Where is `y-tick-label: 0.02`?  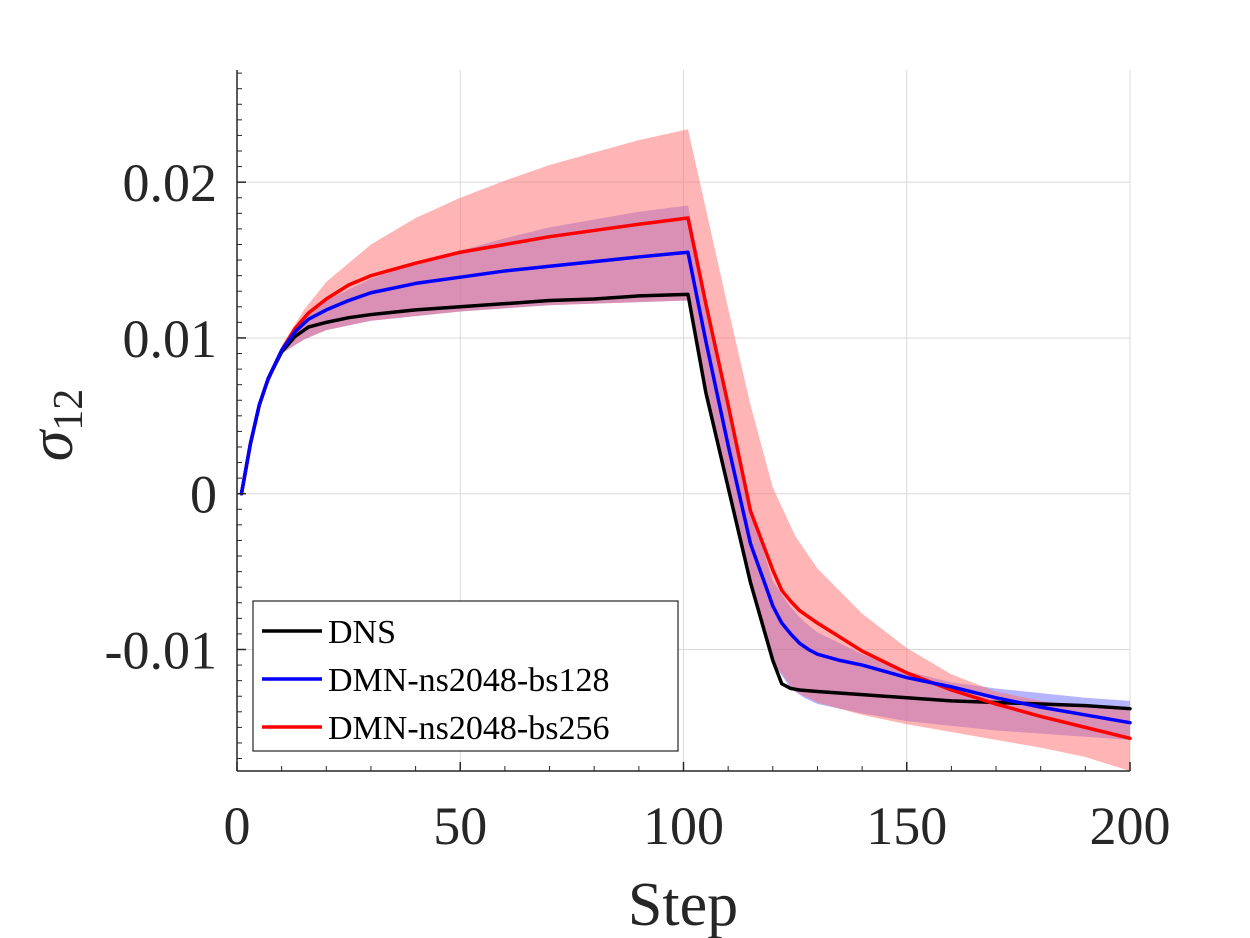 y-tick-label: 0.02 is located at coordinates (170, 183).